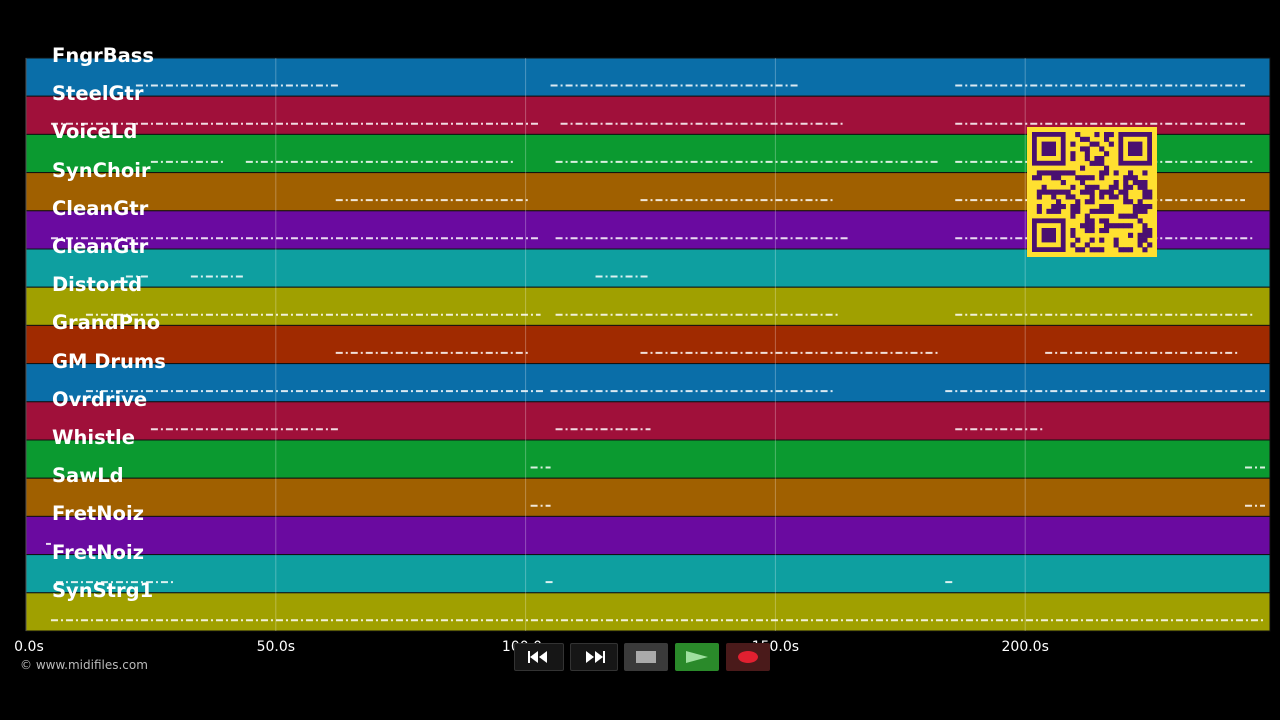  I want to click on track-label: Ovrdrive, so click(100, 399).